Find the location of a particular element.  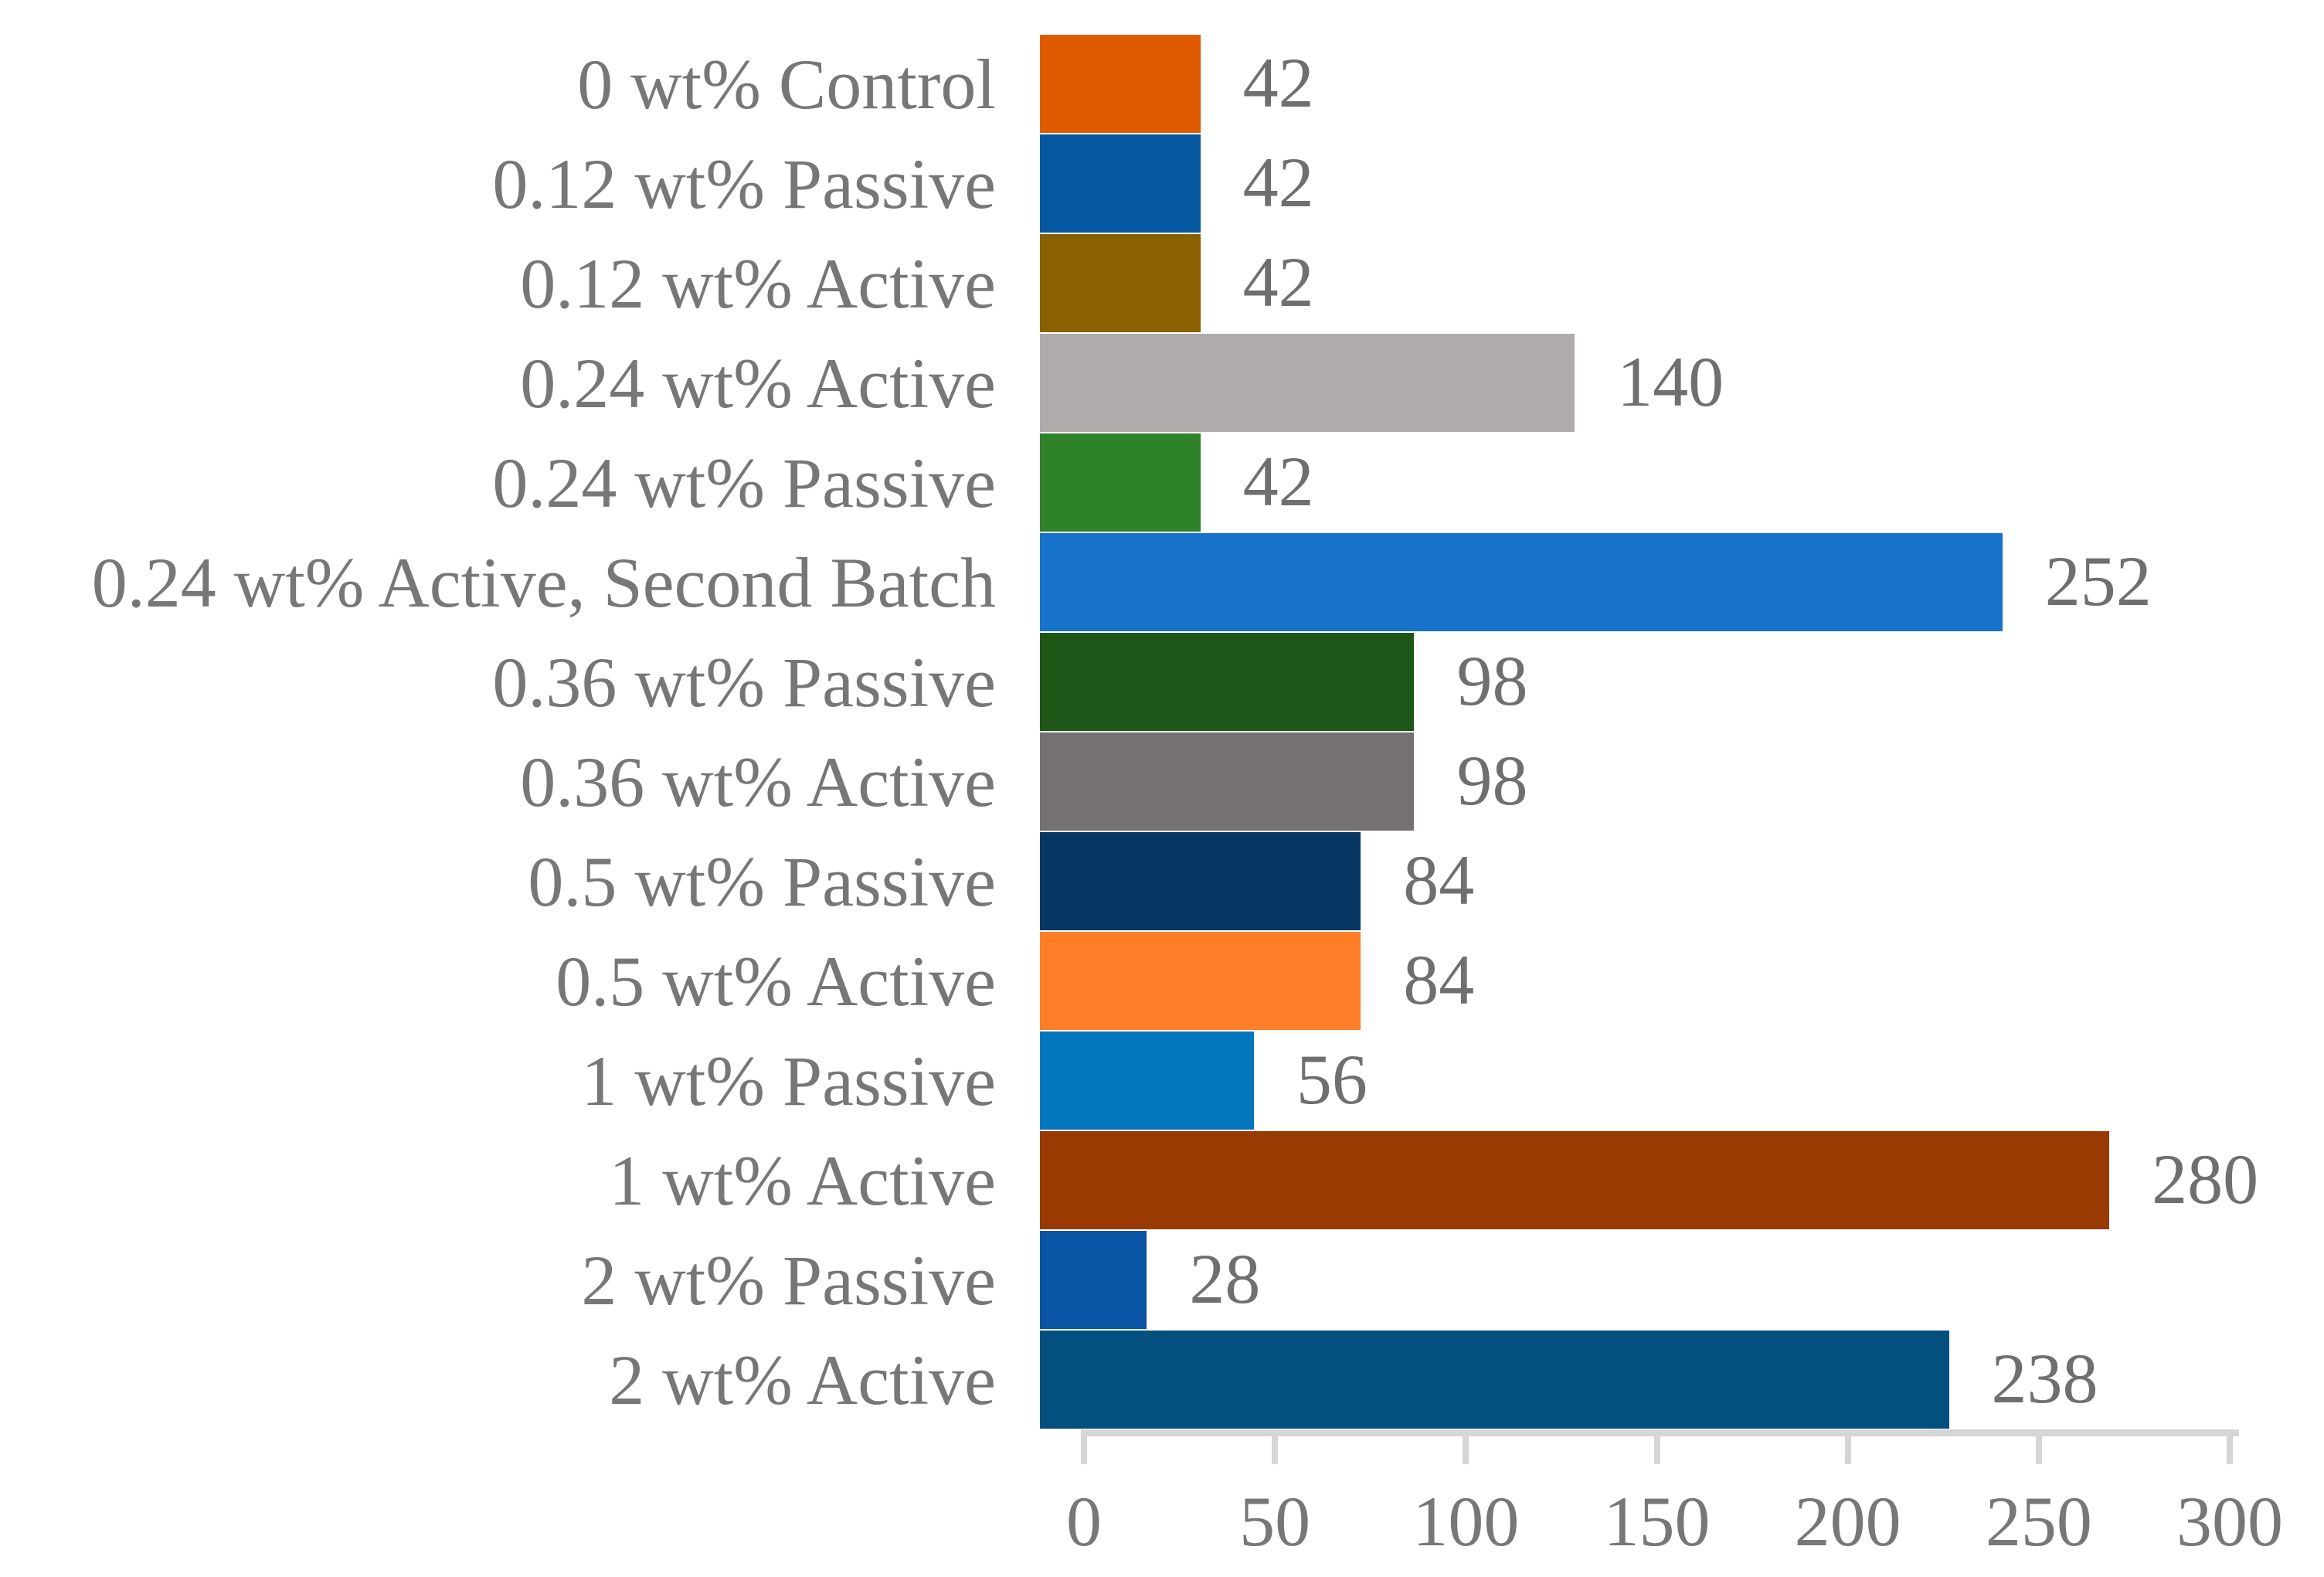

x-axis-tick-label: 250 is located at coordinates (2038, 1521).